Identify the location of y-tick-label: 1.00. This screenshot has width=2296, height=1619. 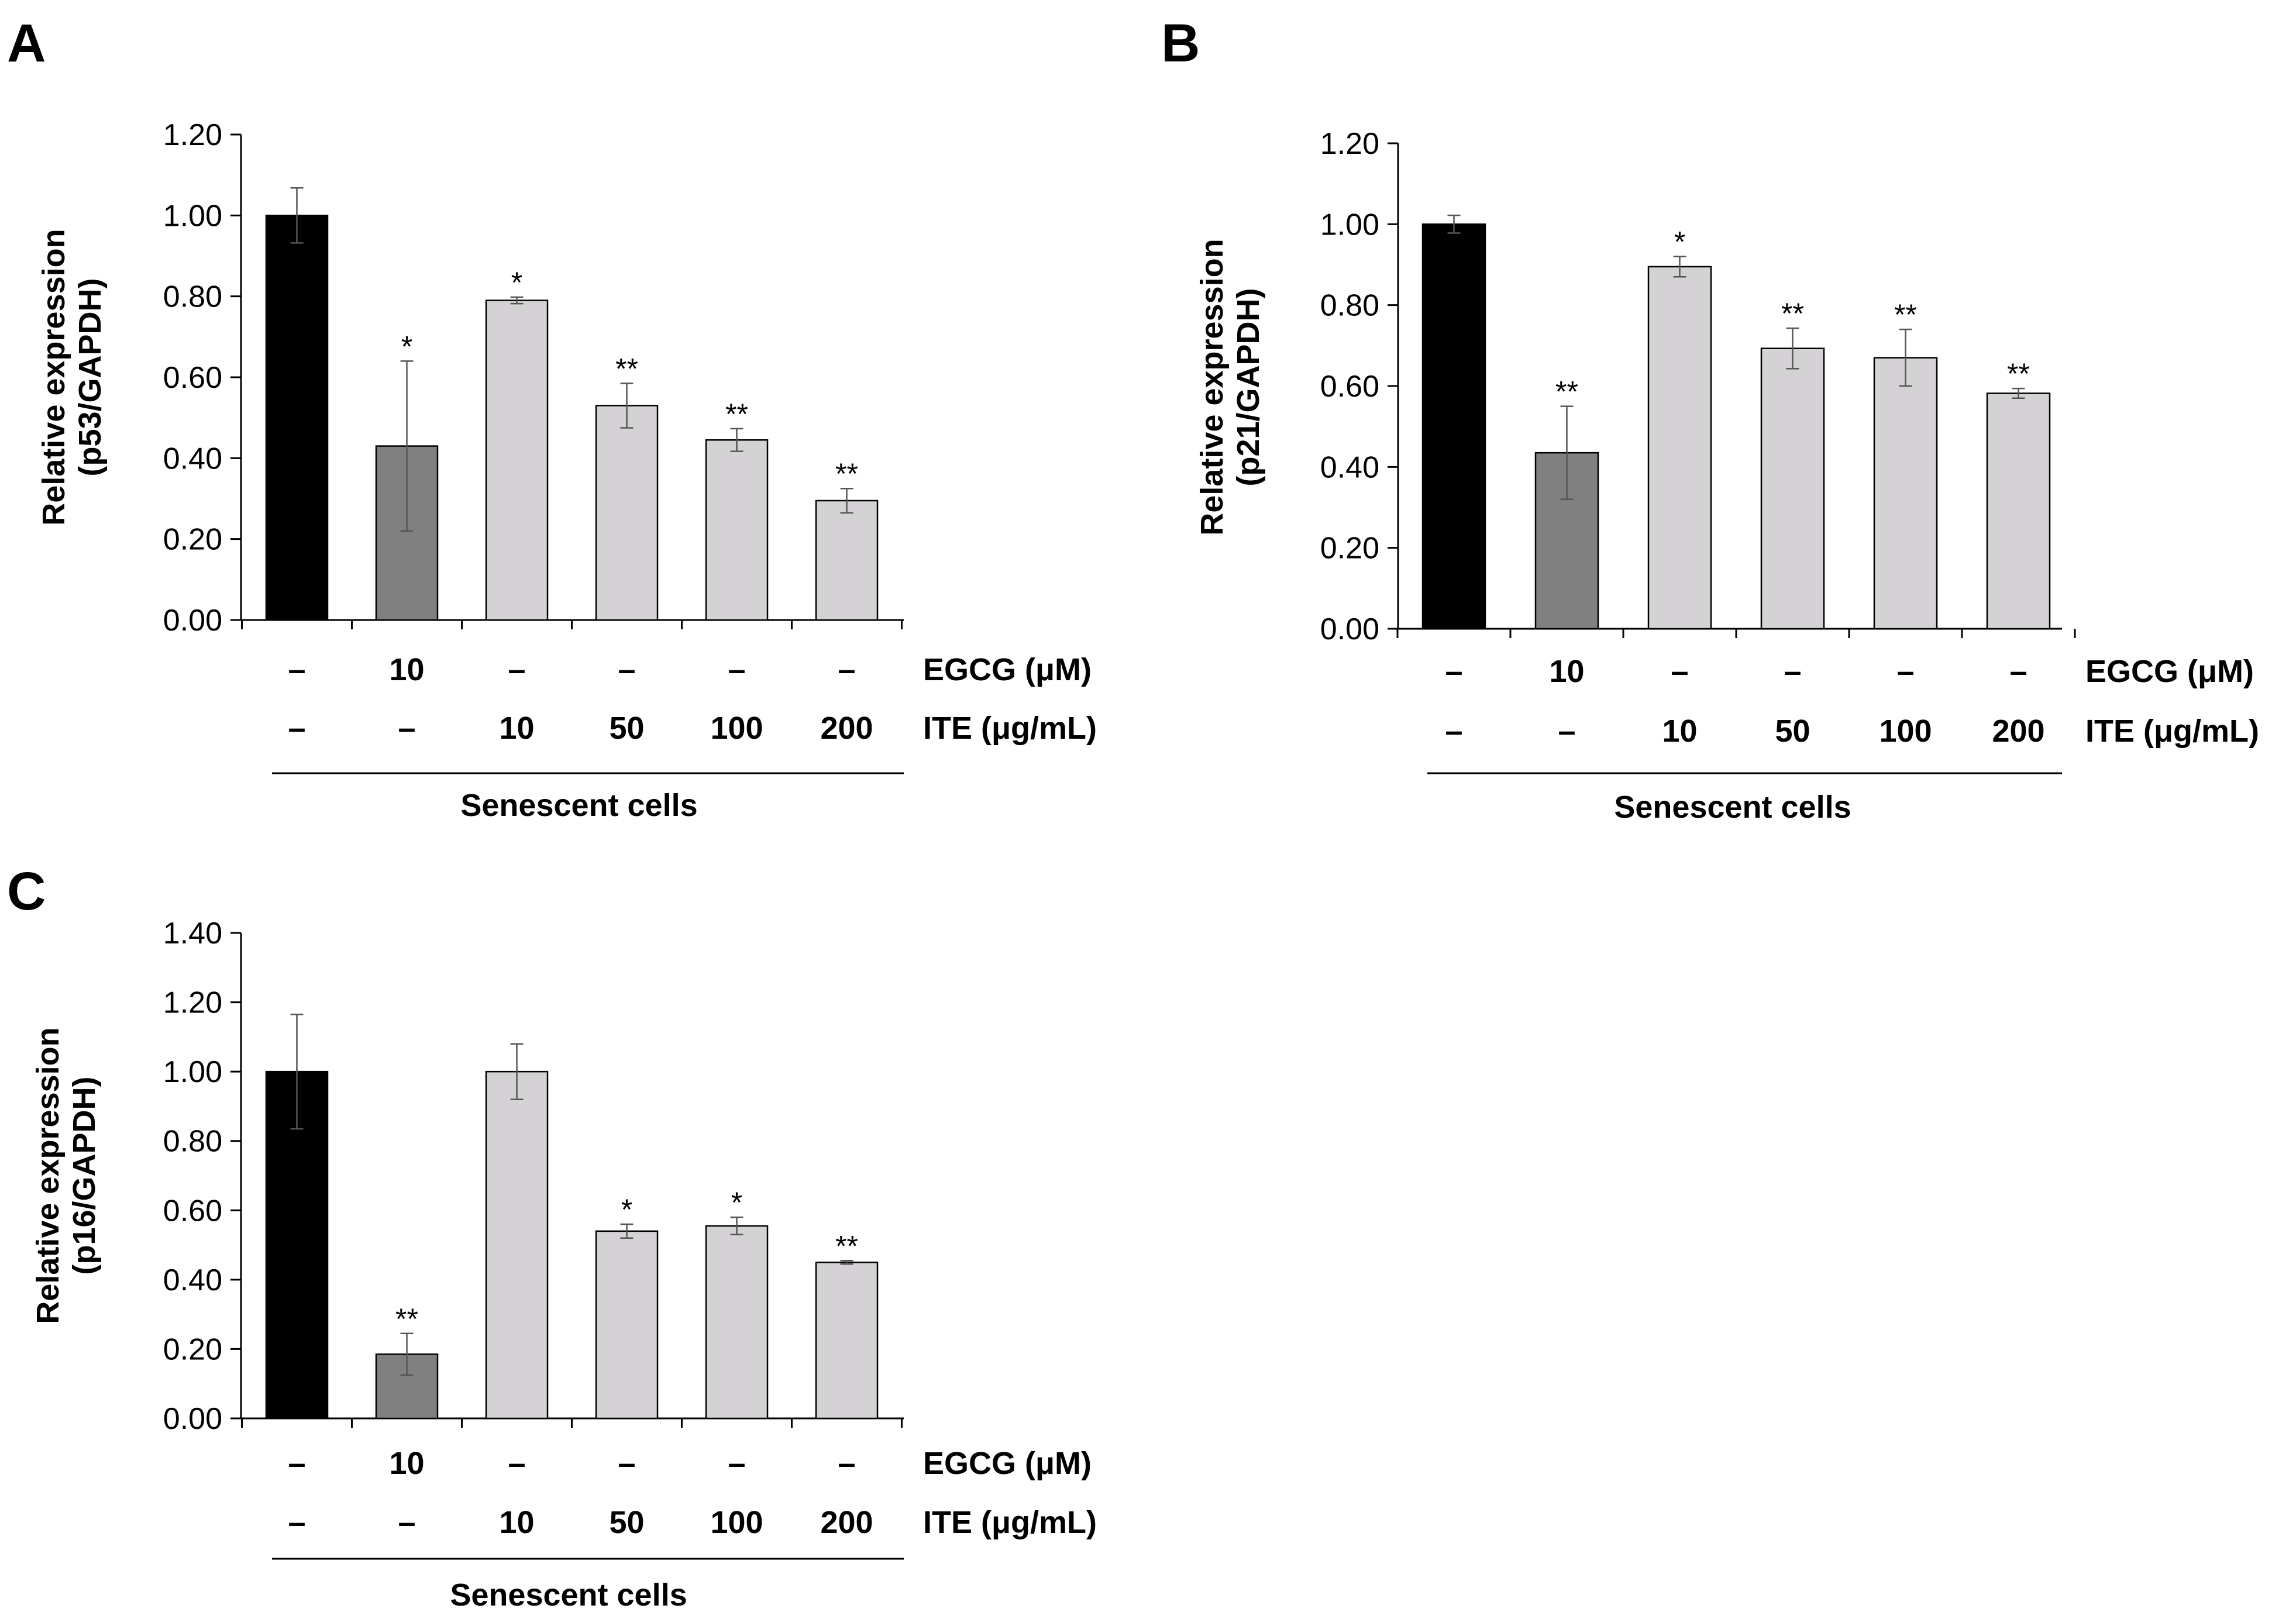
(1349, 225).